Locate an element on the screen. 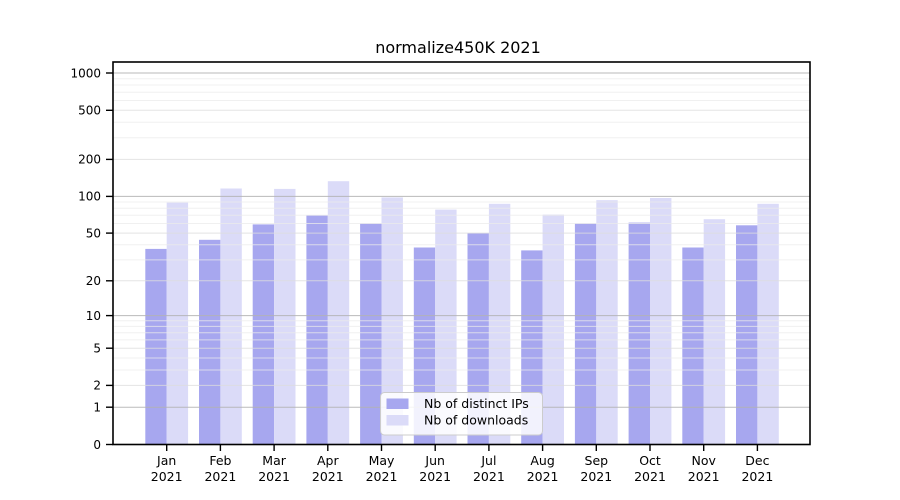 This screenshot has width=900, height=500. x-axis-month-label: Jul is located at coordinates (488, 460).